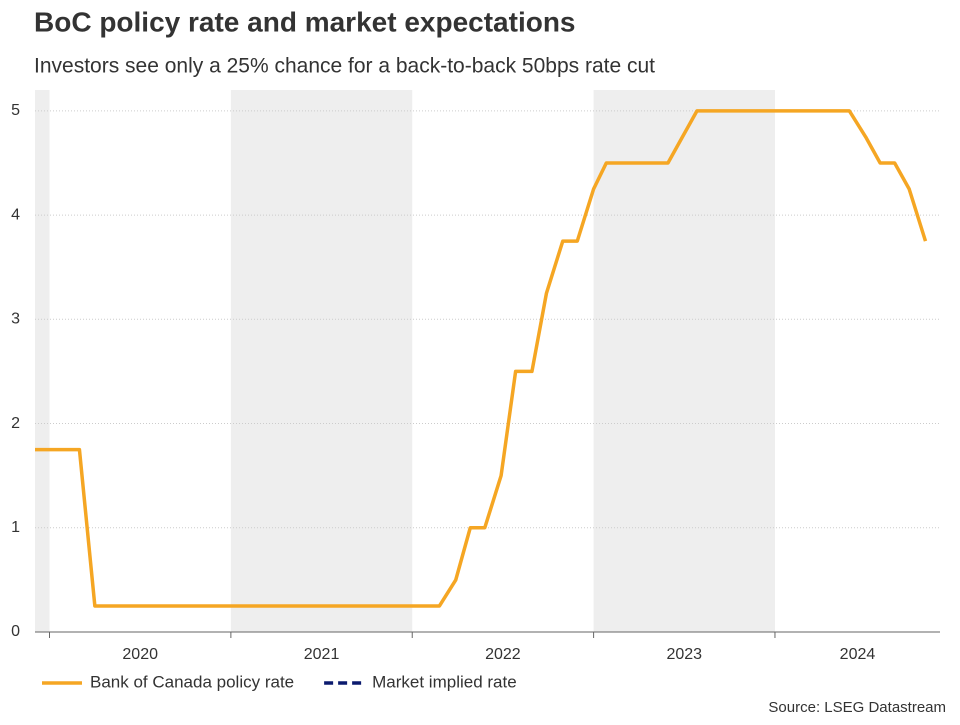  Describe the element at coordinates (15, 631) in the screenshot. I see `y-tick-label: 0` at that location.